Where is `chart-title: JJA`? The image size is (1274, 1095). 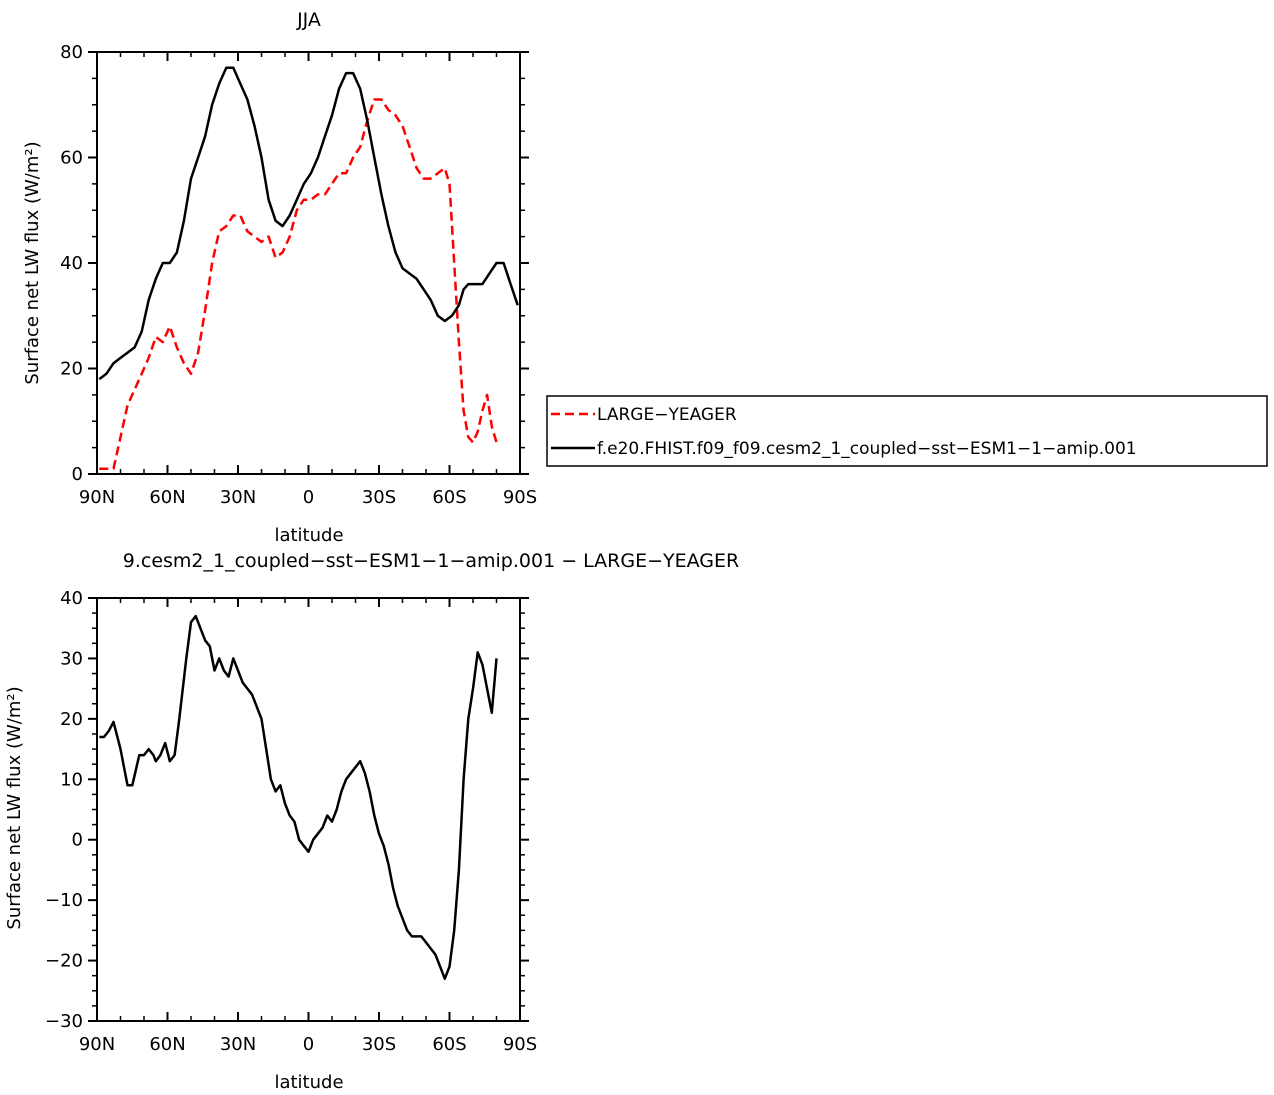
chart-title: JJA is located at coordinates (308, 20).